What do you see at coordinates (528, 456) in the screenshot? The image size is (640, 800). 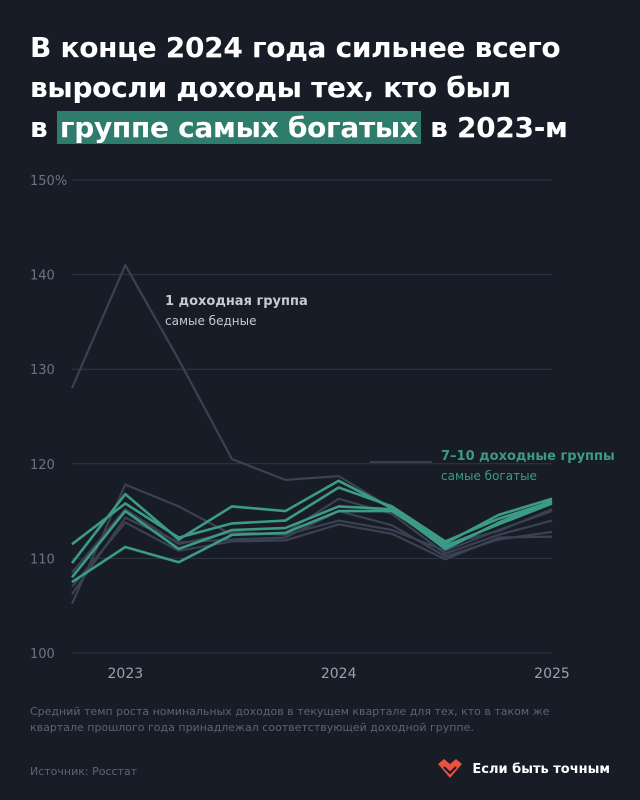 I see `annotation-rich-title: 7–10 доходные группы` at bounding box center [528, 456].